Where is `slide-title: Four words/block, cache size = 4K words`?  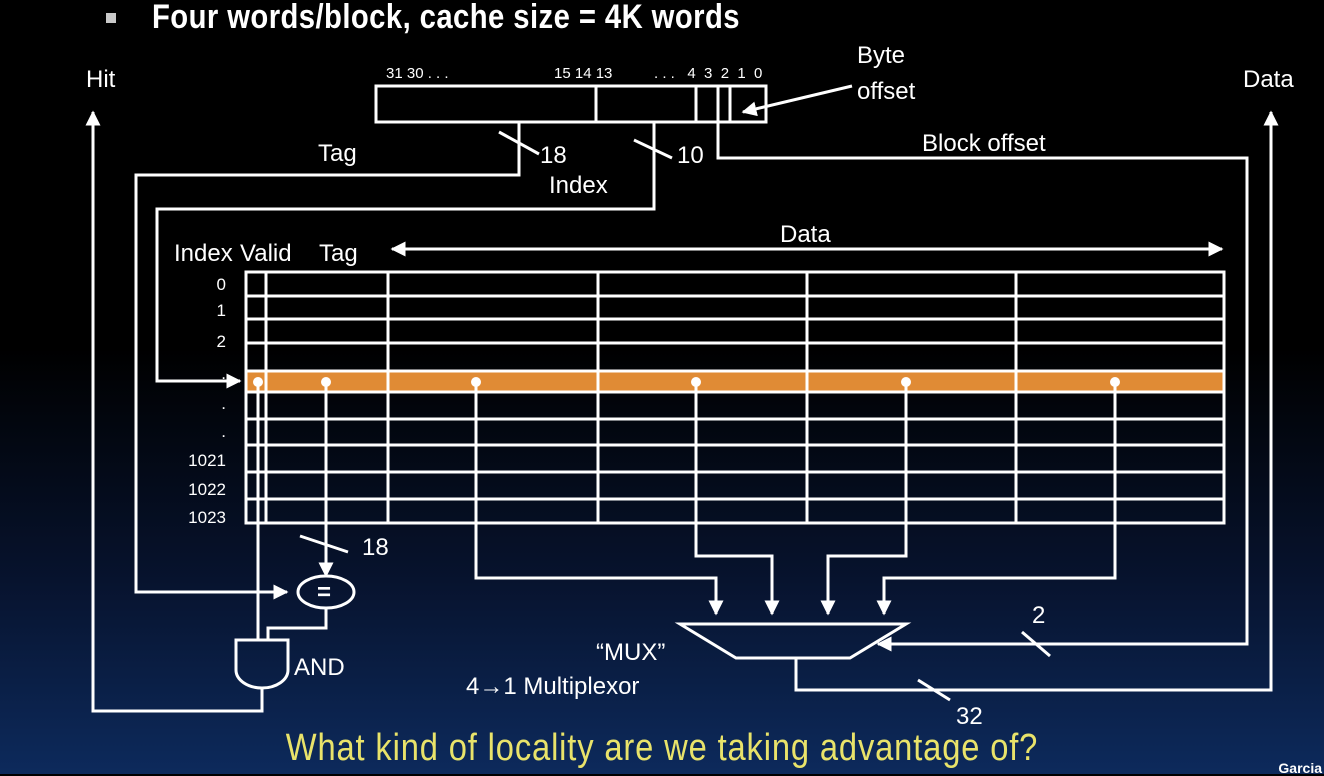
slide-title: Four words/block, cache size = 4K words is located at coordinates (446, 18).